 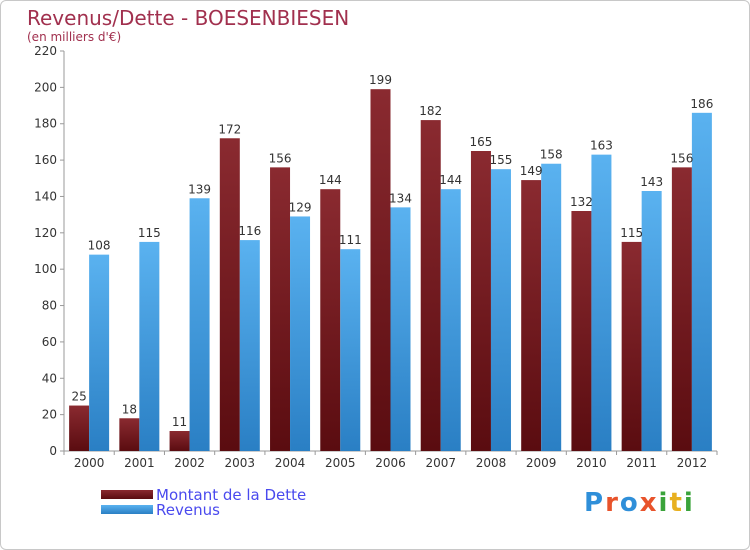 What do you see at coordinates (231, 494) in the screenshot?
I see `legend-label-debt: Montant de la Dette` at bounding box center [231, 494].